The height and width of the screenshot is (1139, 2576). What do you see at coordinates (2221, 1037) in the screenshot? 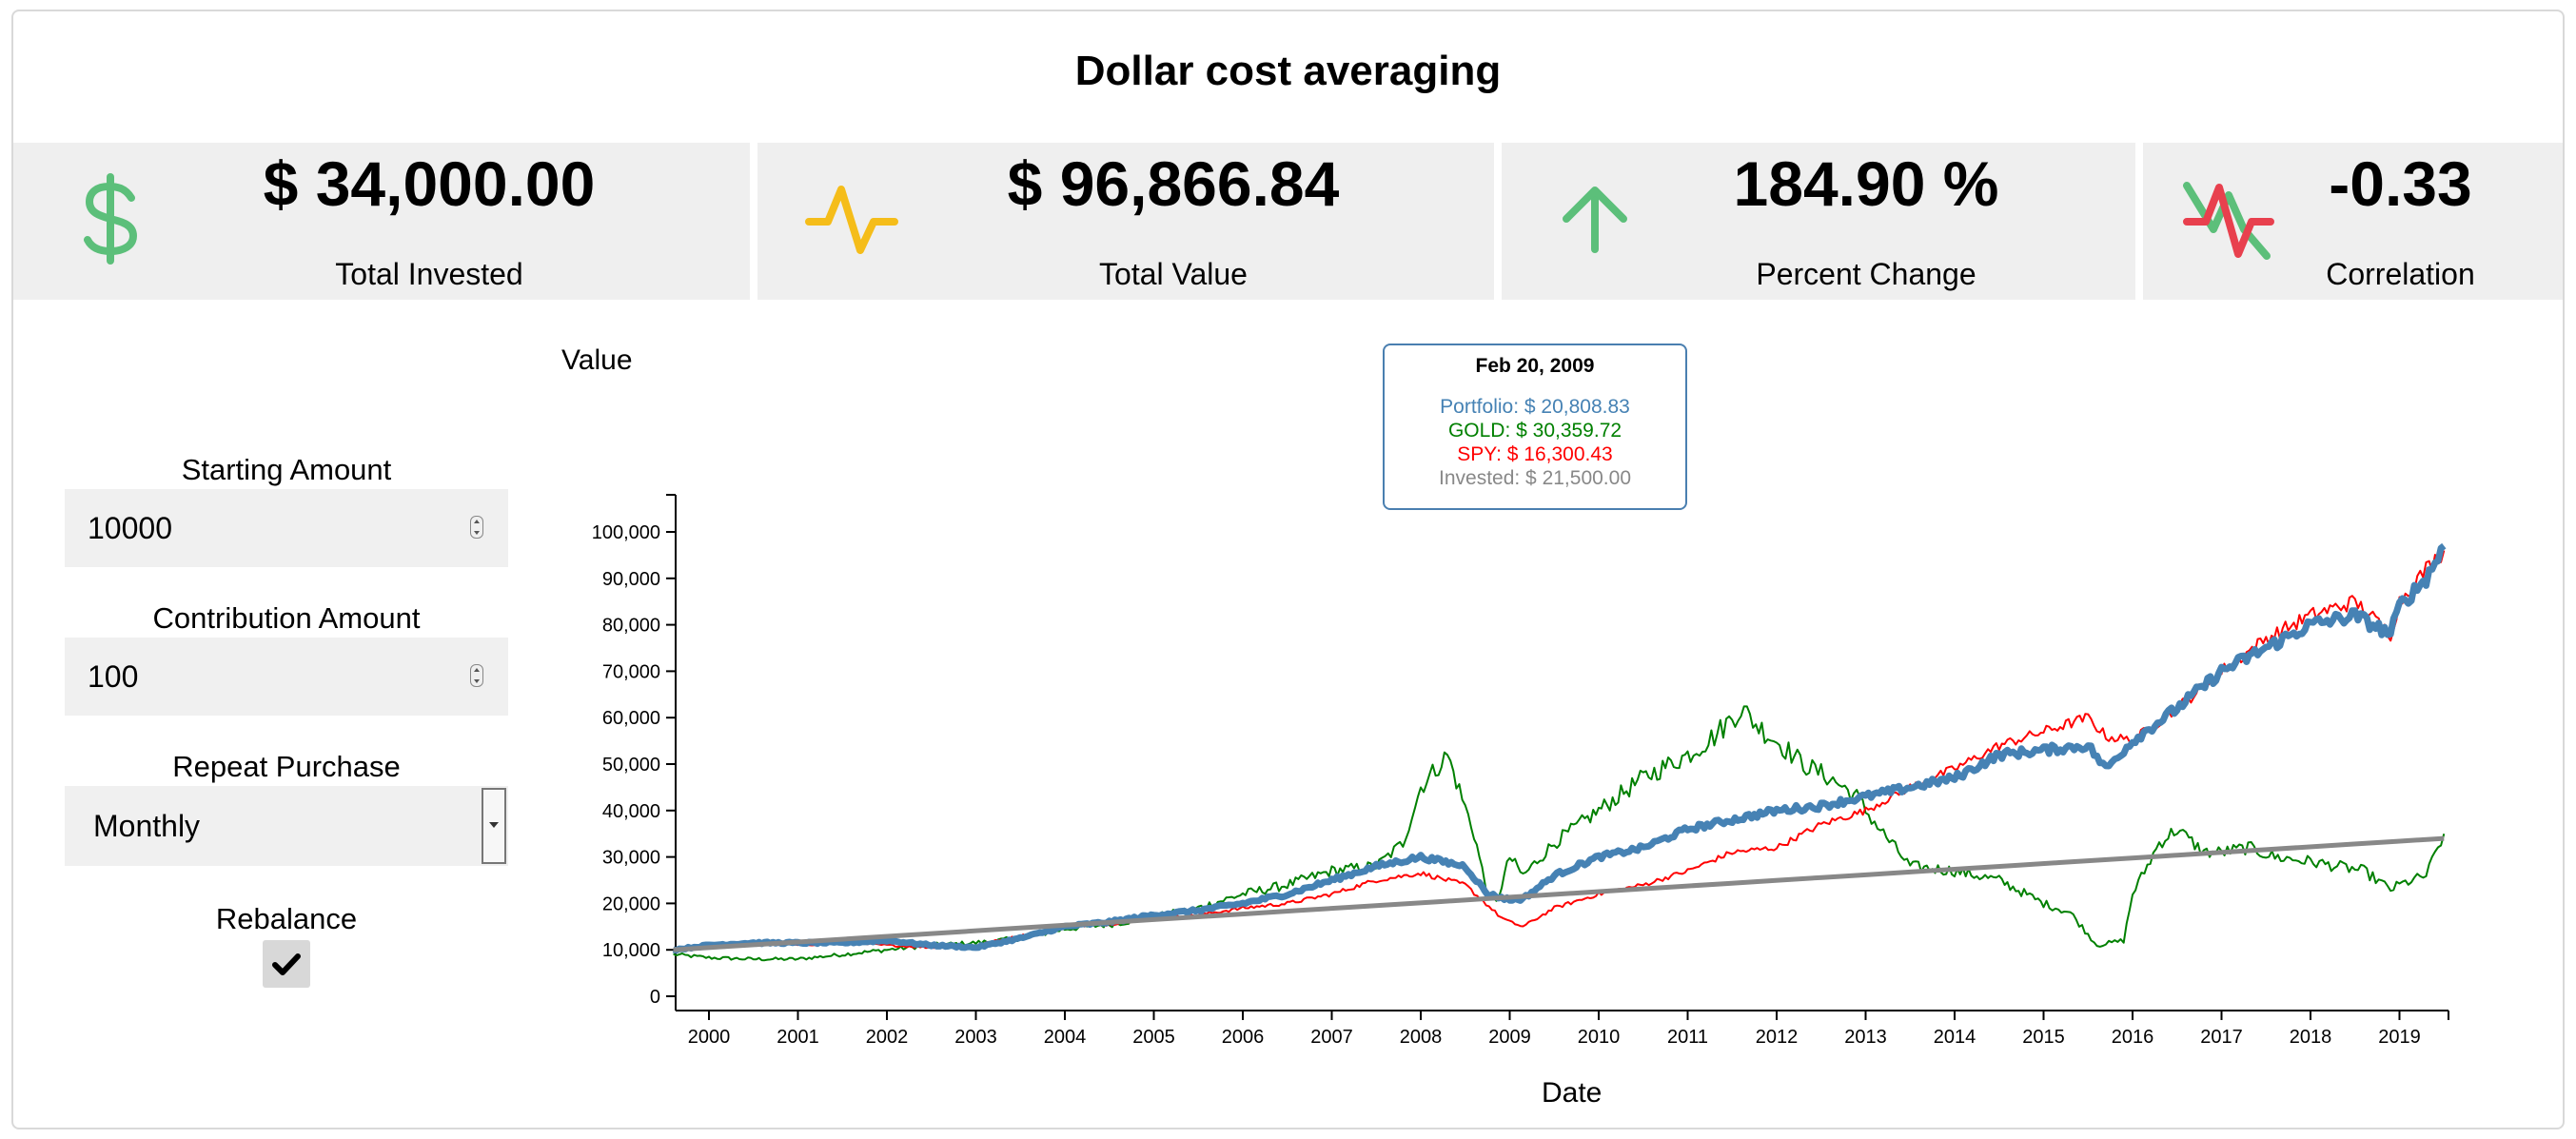
I see `x-tick-label: 2017` at bounding box center [2221, 1037].